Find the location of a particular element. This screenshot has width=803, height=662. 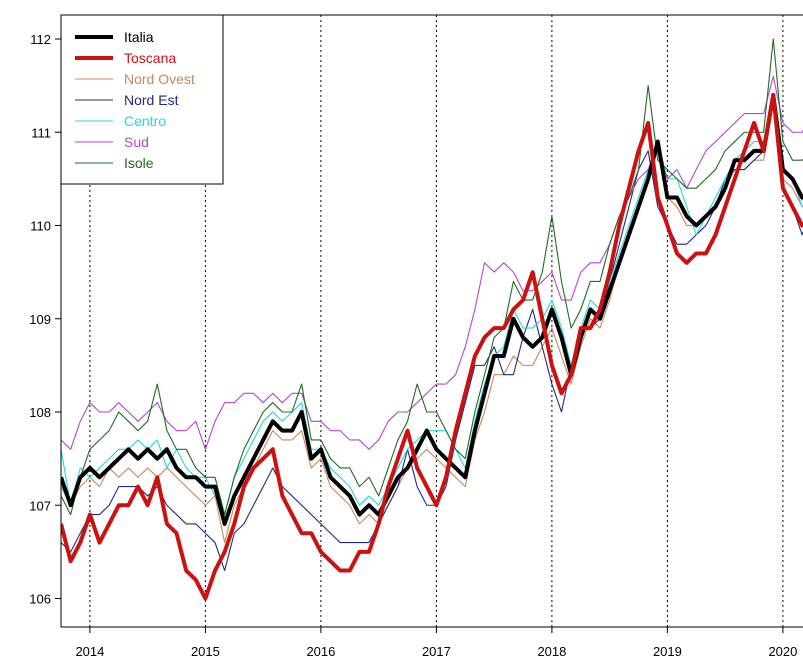

y-tick-label: 112 is located at coordinates (40, 39).